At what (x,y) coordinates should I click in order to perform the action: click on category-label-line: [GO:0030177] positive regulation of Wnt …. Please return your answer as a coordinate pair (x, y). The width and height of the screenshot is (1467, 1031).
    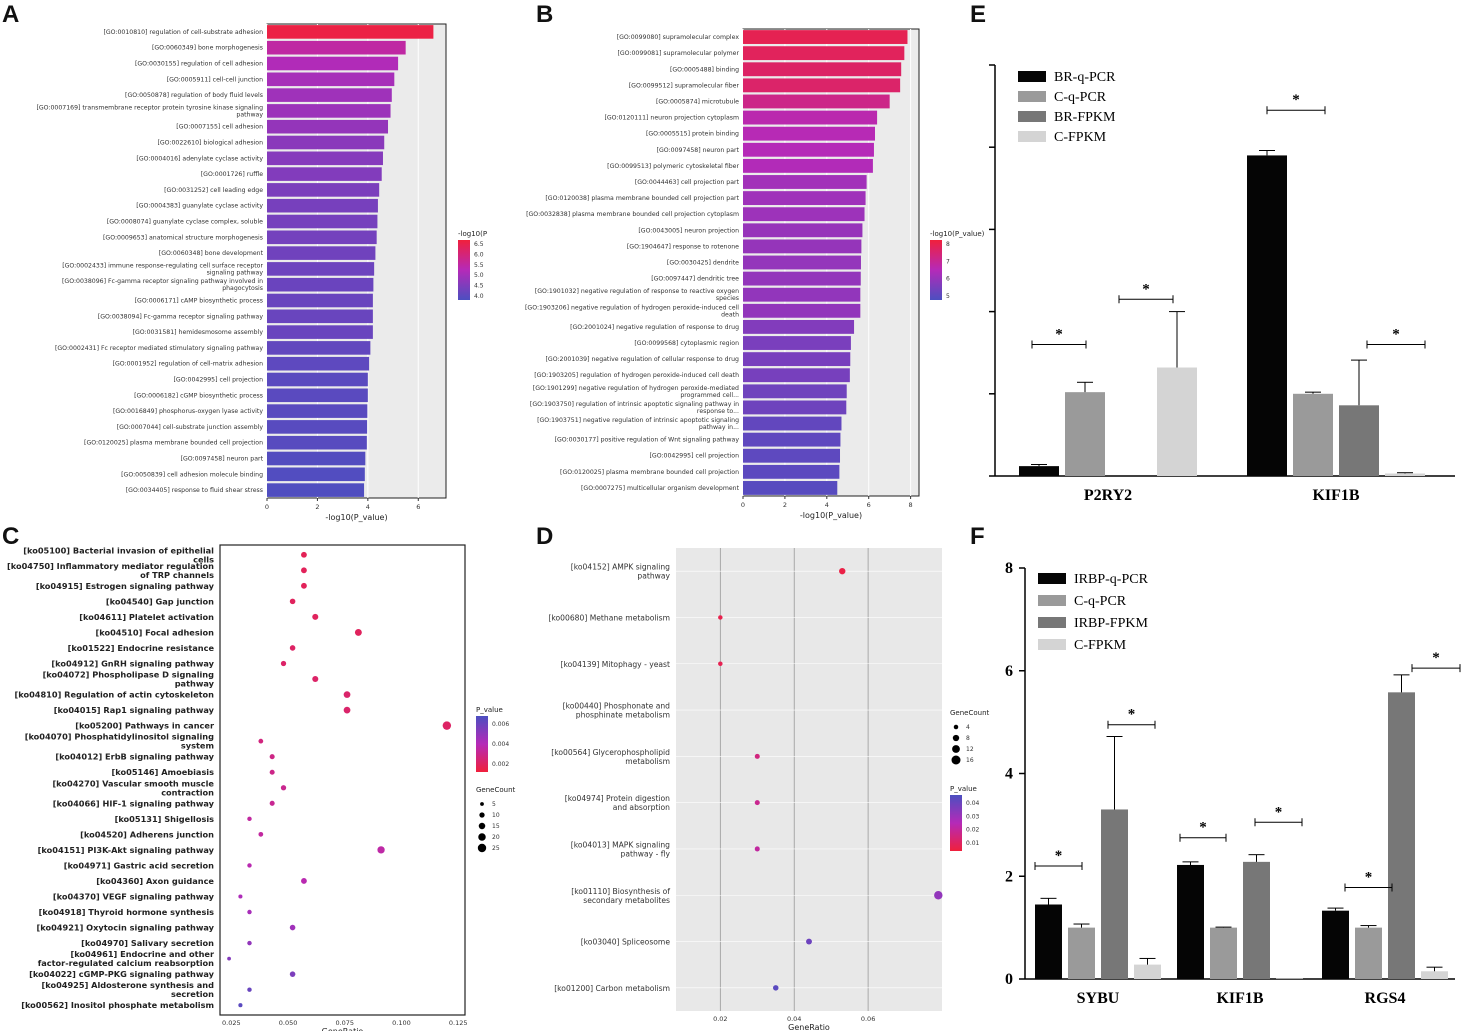
    Looking at the image, I should click on (647, 440).